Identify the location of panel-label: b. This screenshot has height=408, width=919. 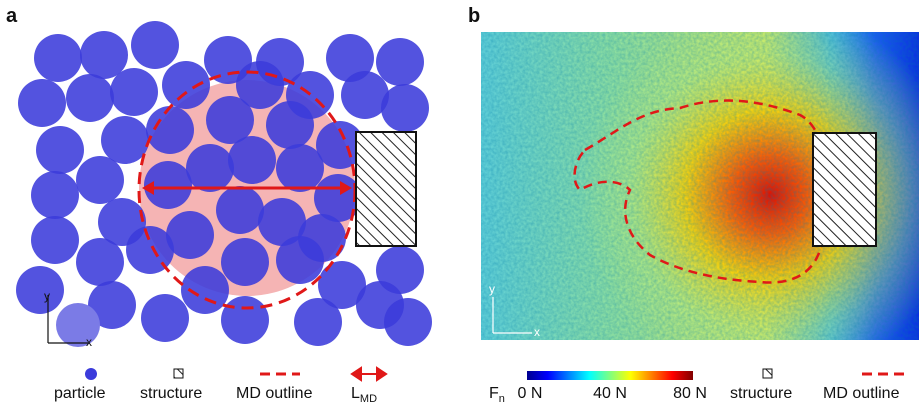
(474, 16).